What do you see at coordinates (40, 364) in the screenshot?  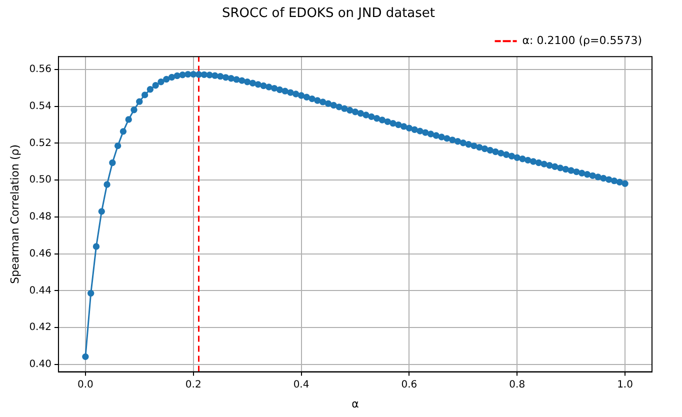 I see `y-tick-label: 0.40` at bounding box center [40, 364].